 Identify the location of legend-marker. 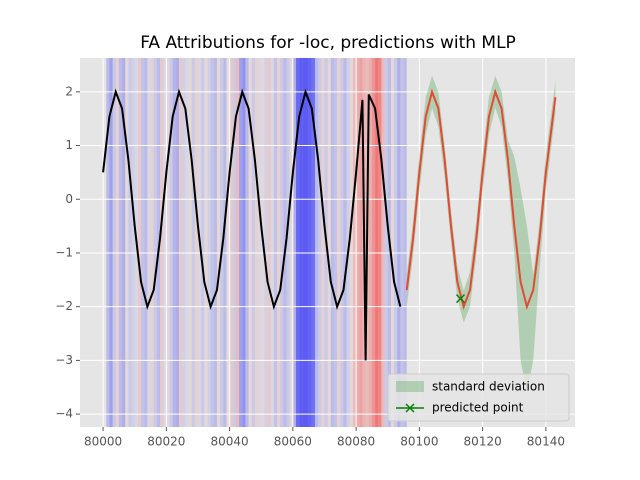
(410, 408).